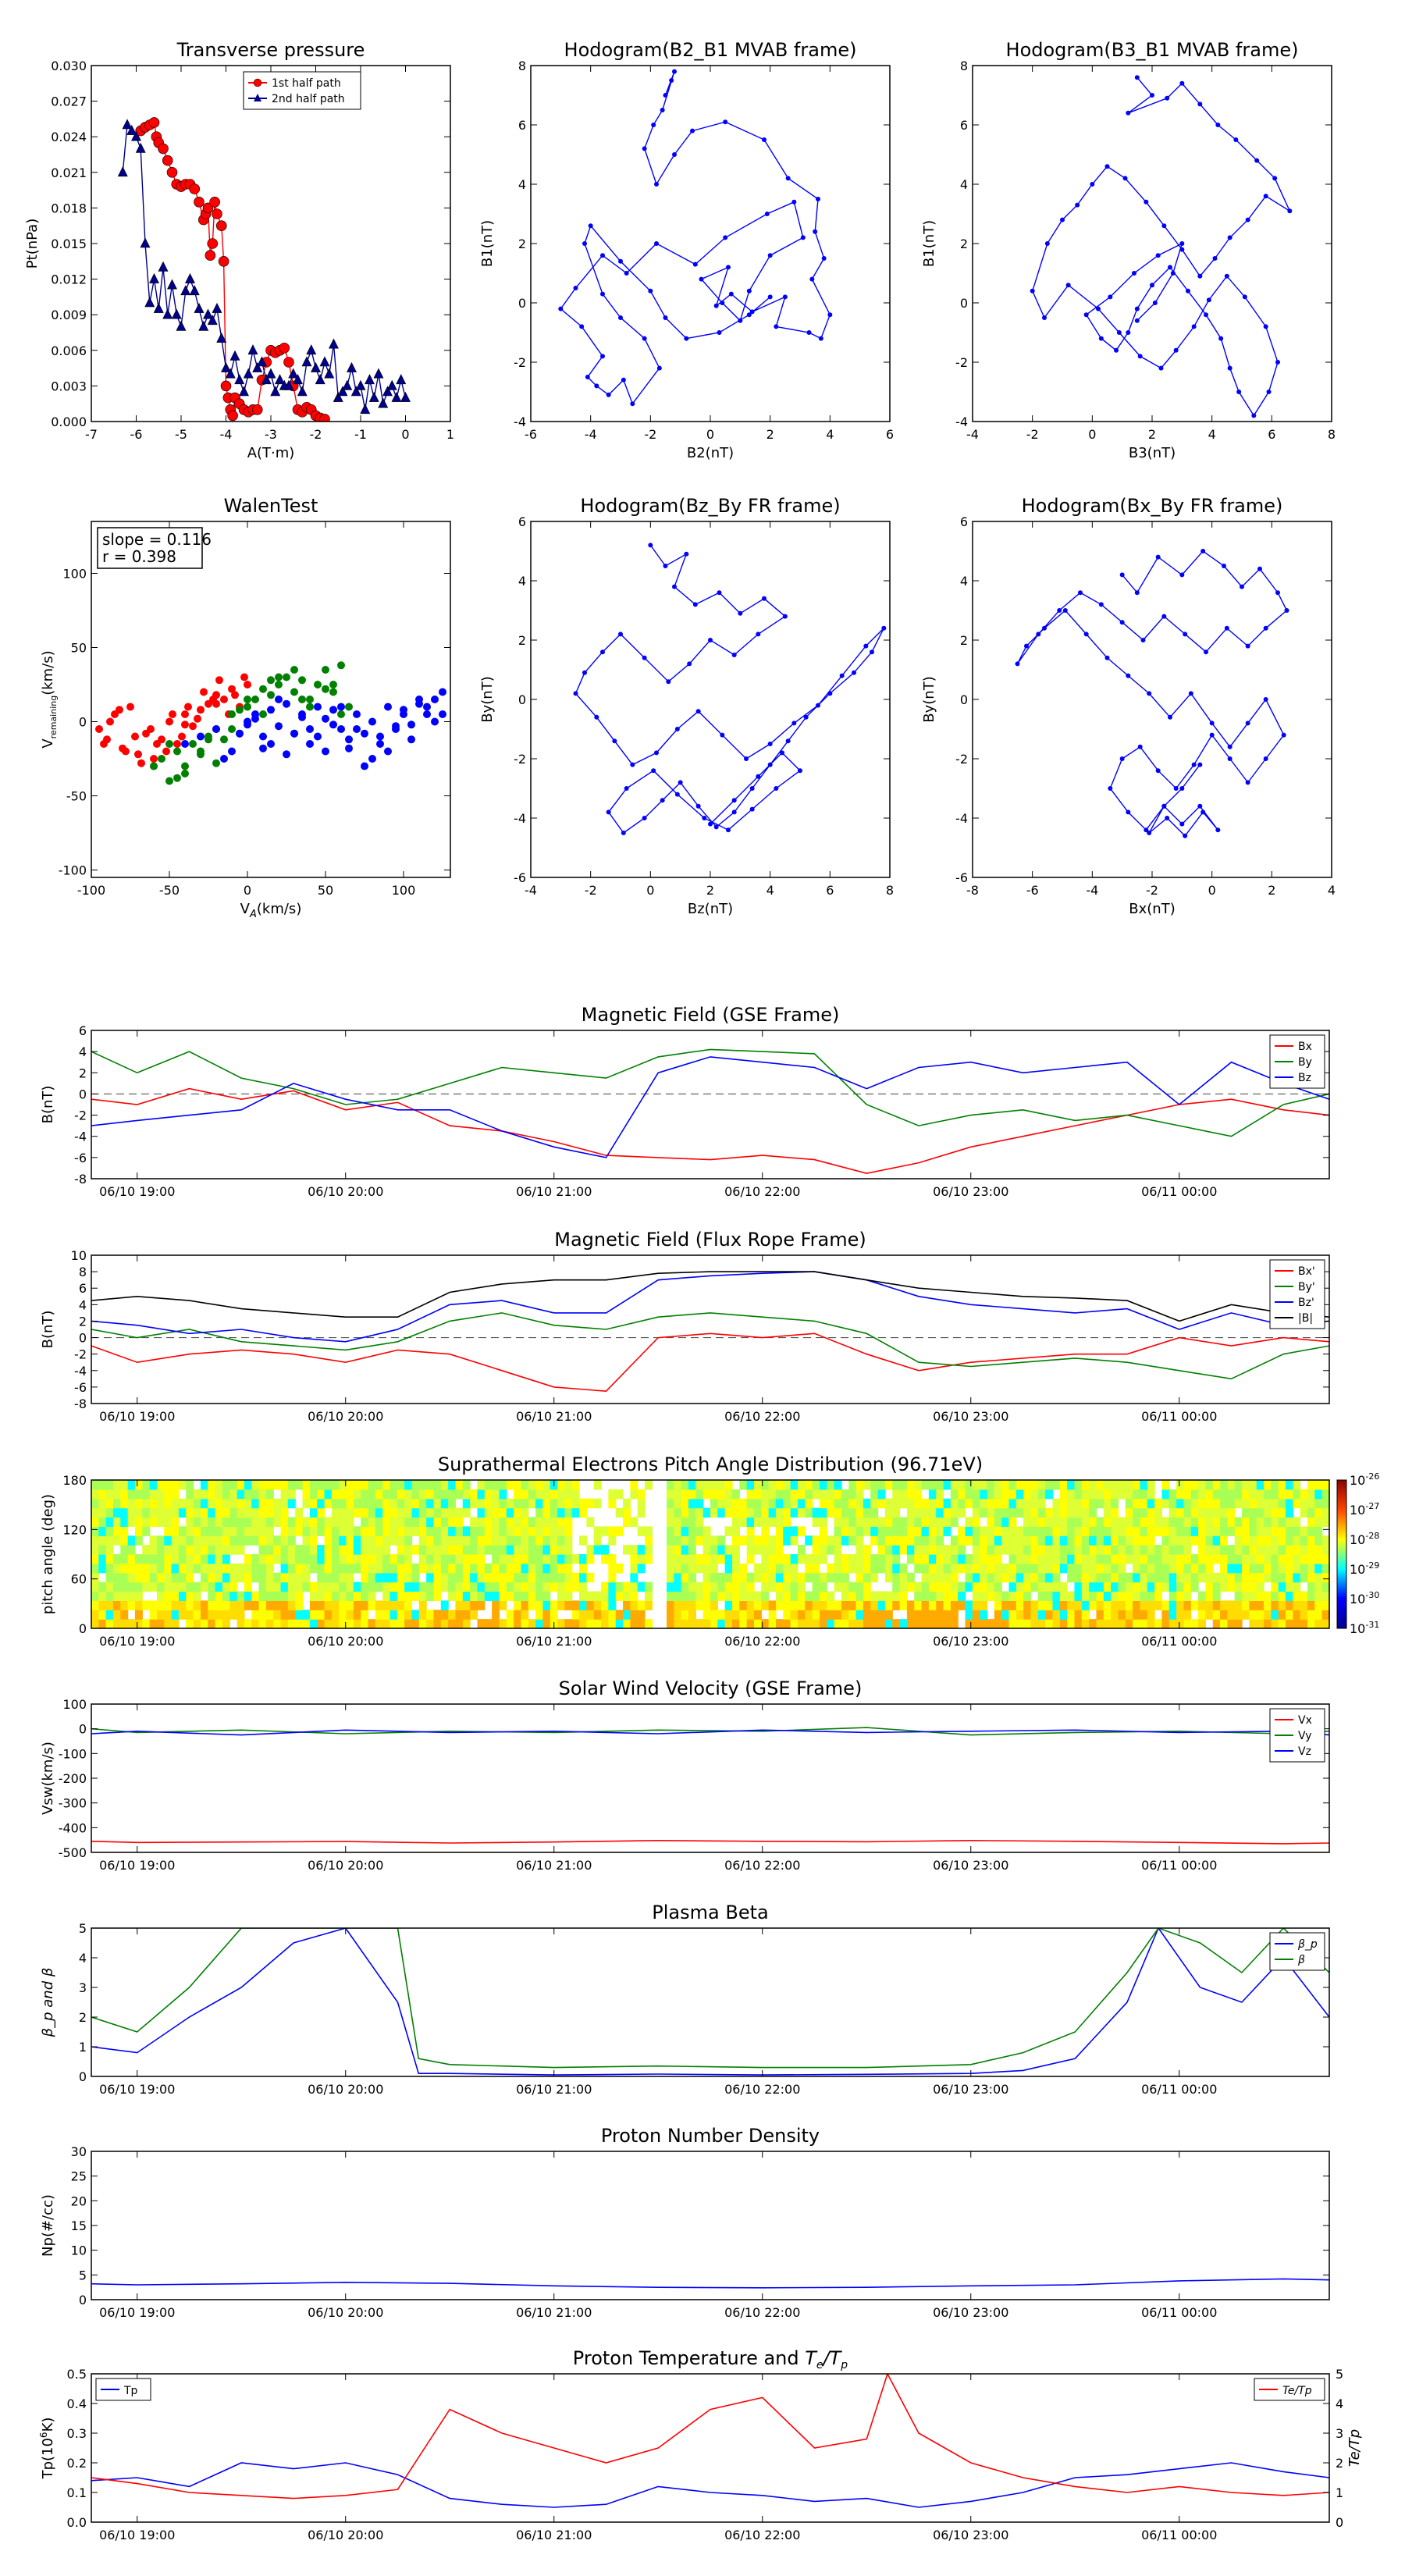 The height and width of the screenshot is (2576, 1405). Describe the element at coordinates (69, 350) in the screenshot. I see `y-tick-label: 0.006` at that location.